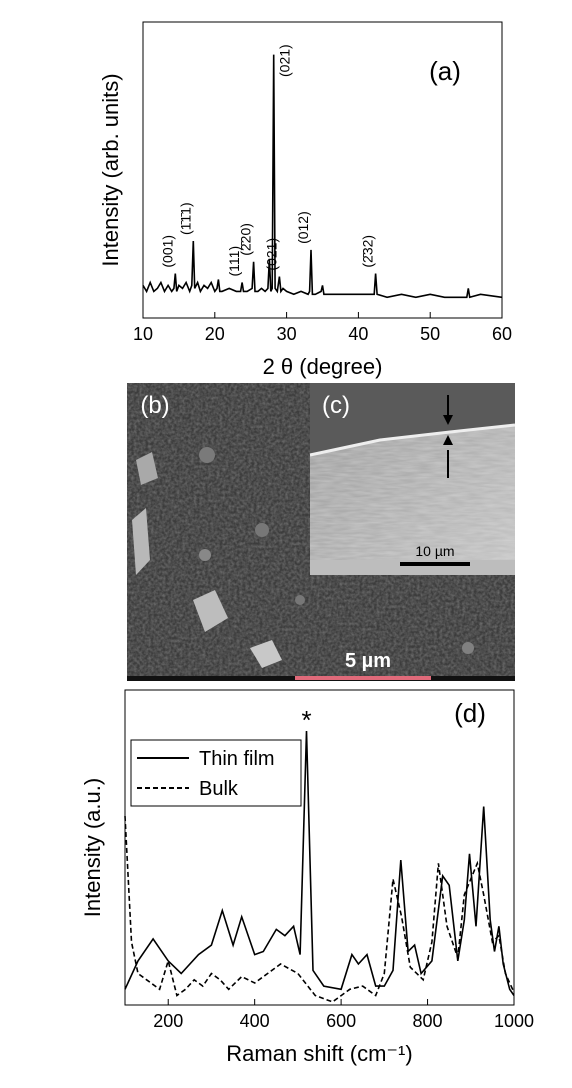 The image size is (572, 1088). What do you see at coordinates (319, 1053) in the screenshot?
I see `x-axis-label: Raman shift (cm⁻¹)` at bounding box center [319, 1053].